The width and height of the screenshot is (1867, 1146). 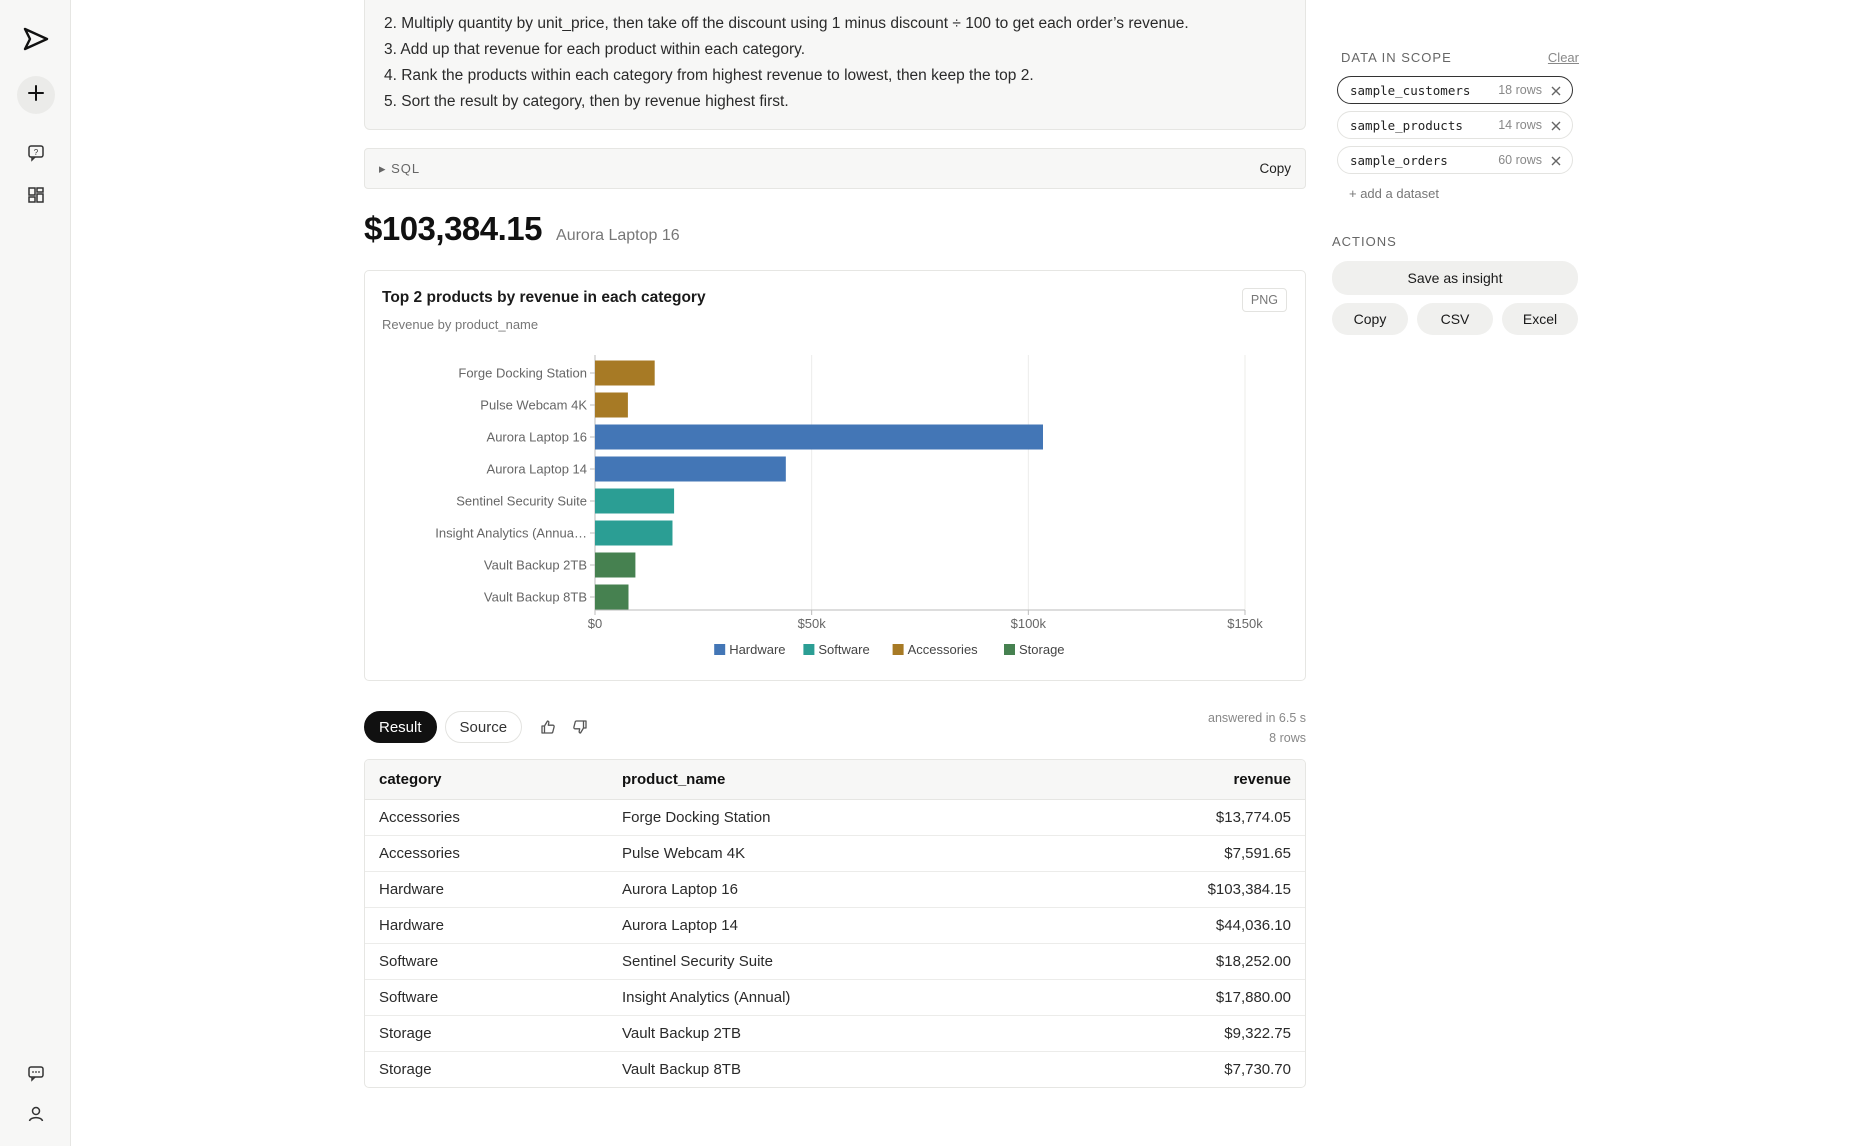 What do you see at coordinates (1406, 125) in the screenshot?
I see `dataset-name: sample_products` at bounding box center [1406, 125].